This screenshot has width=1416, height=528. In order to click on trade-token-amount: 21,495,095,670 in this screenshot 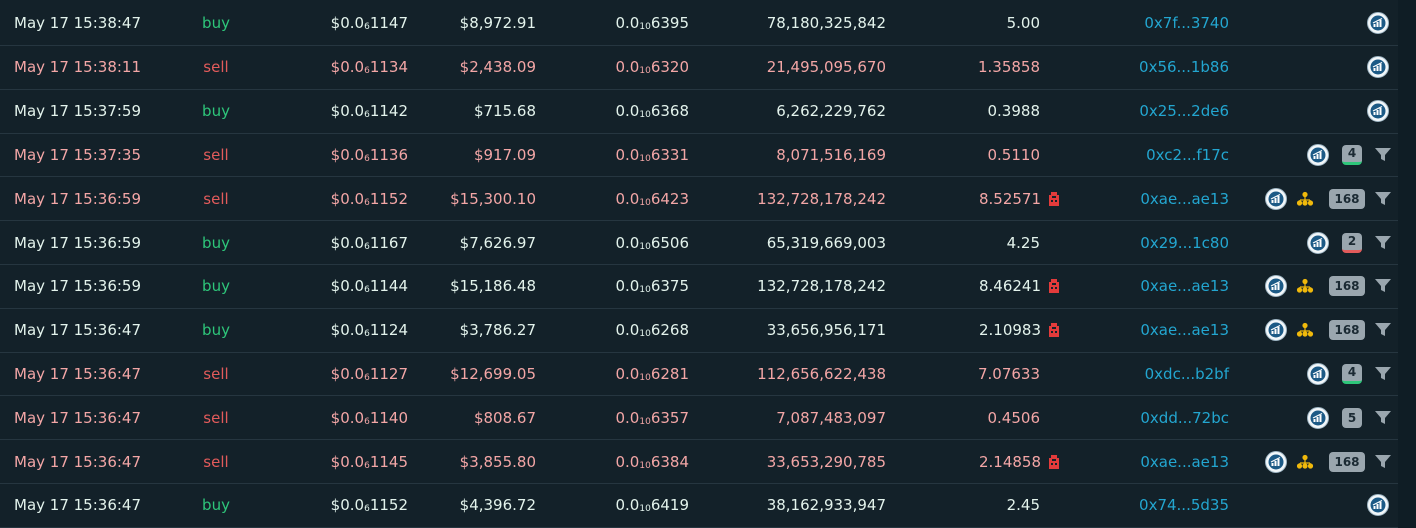, I will do `click(826, 67)`.